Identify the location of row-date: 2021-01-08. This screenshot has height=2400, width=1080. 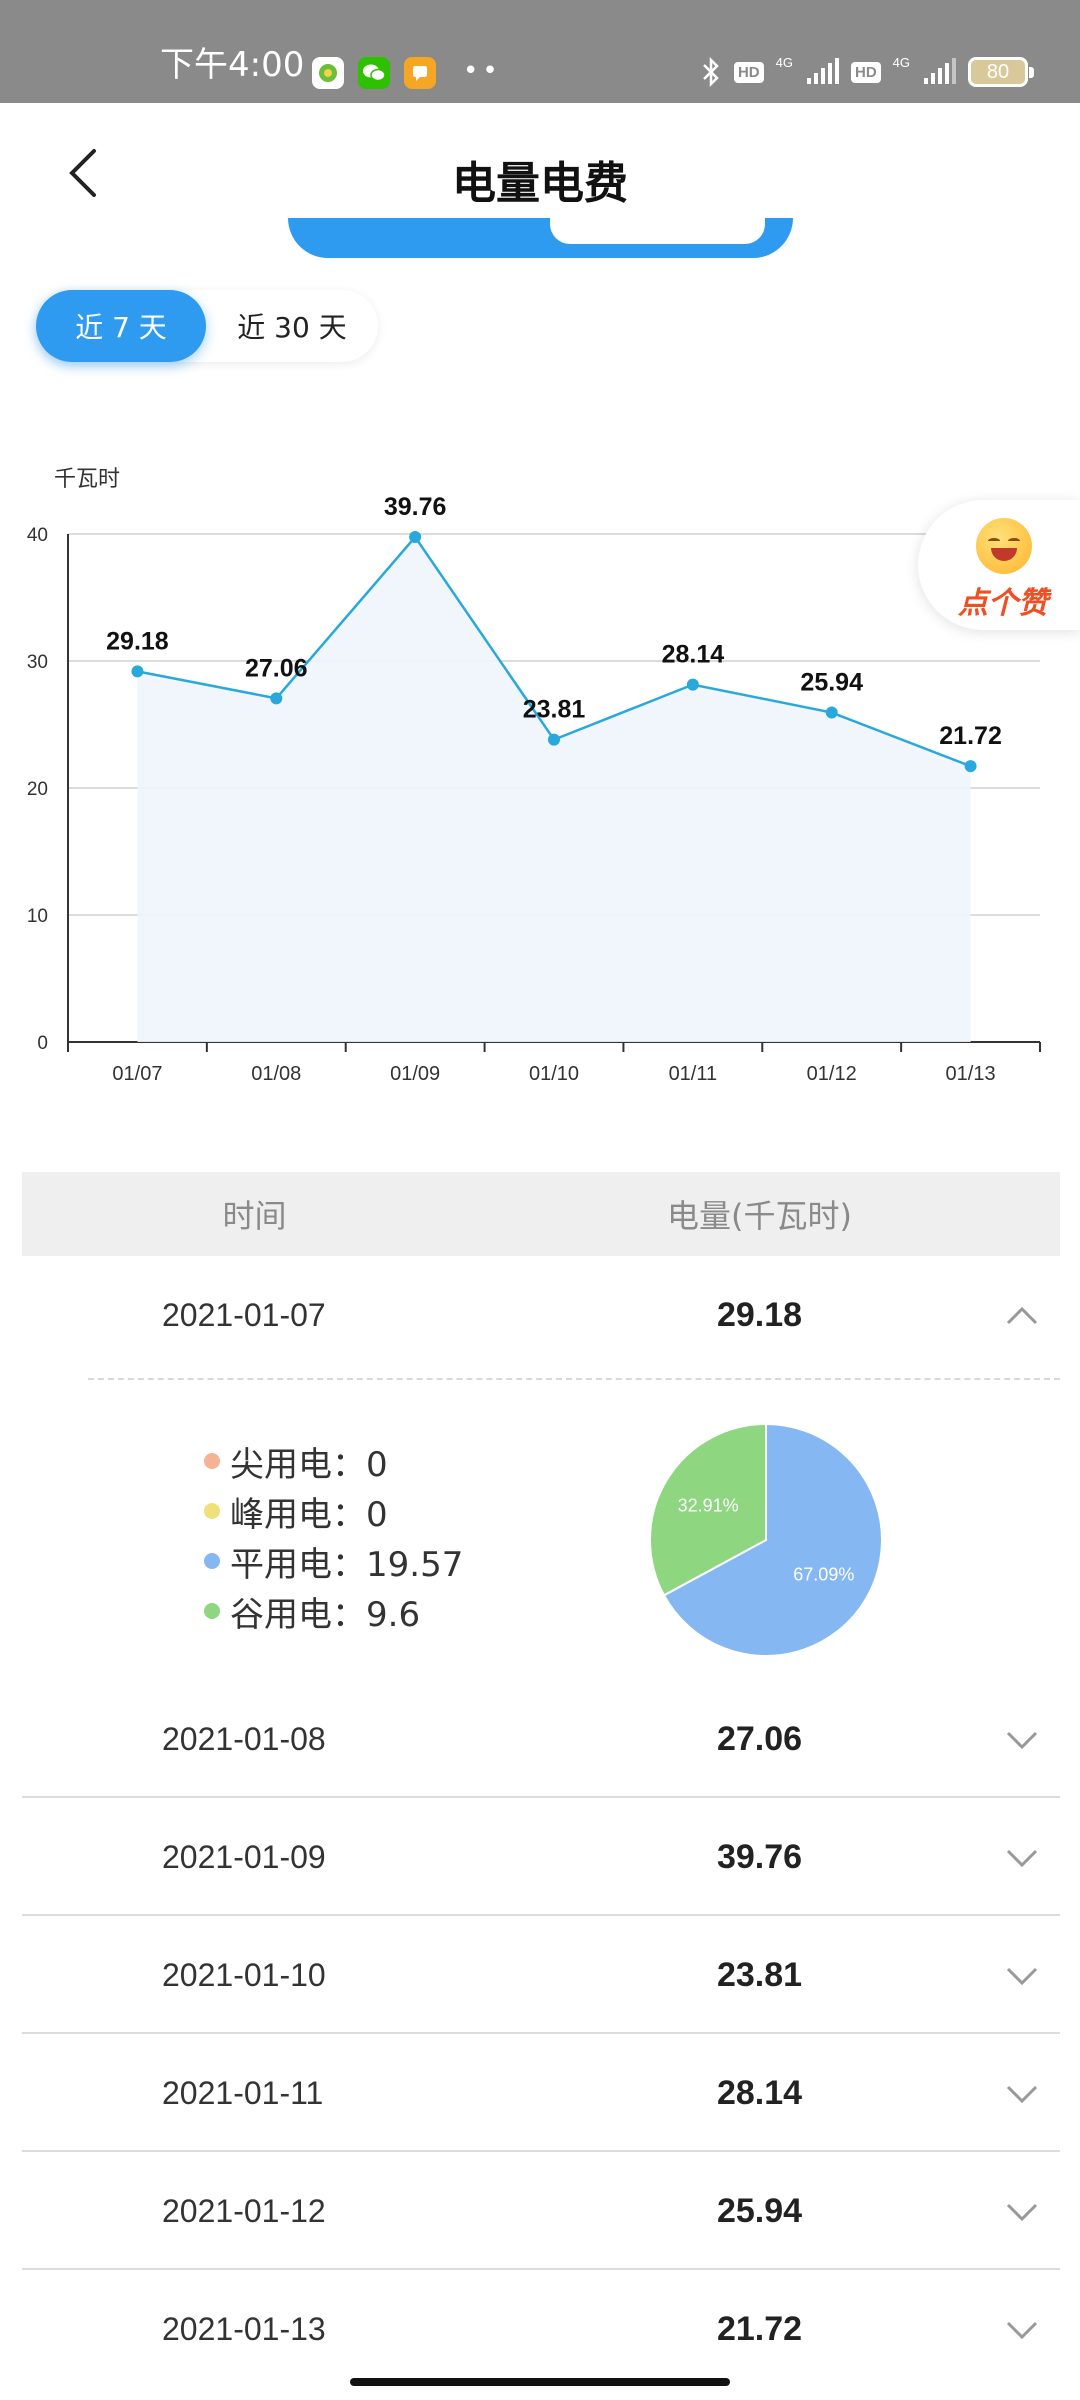
(244, 1738).